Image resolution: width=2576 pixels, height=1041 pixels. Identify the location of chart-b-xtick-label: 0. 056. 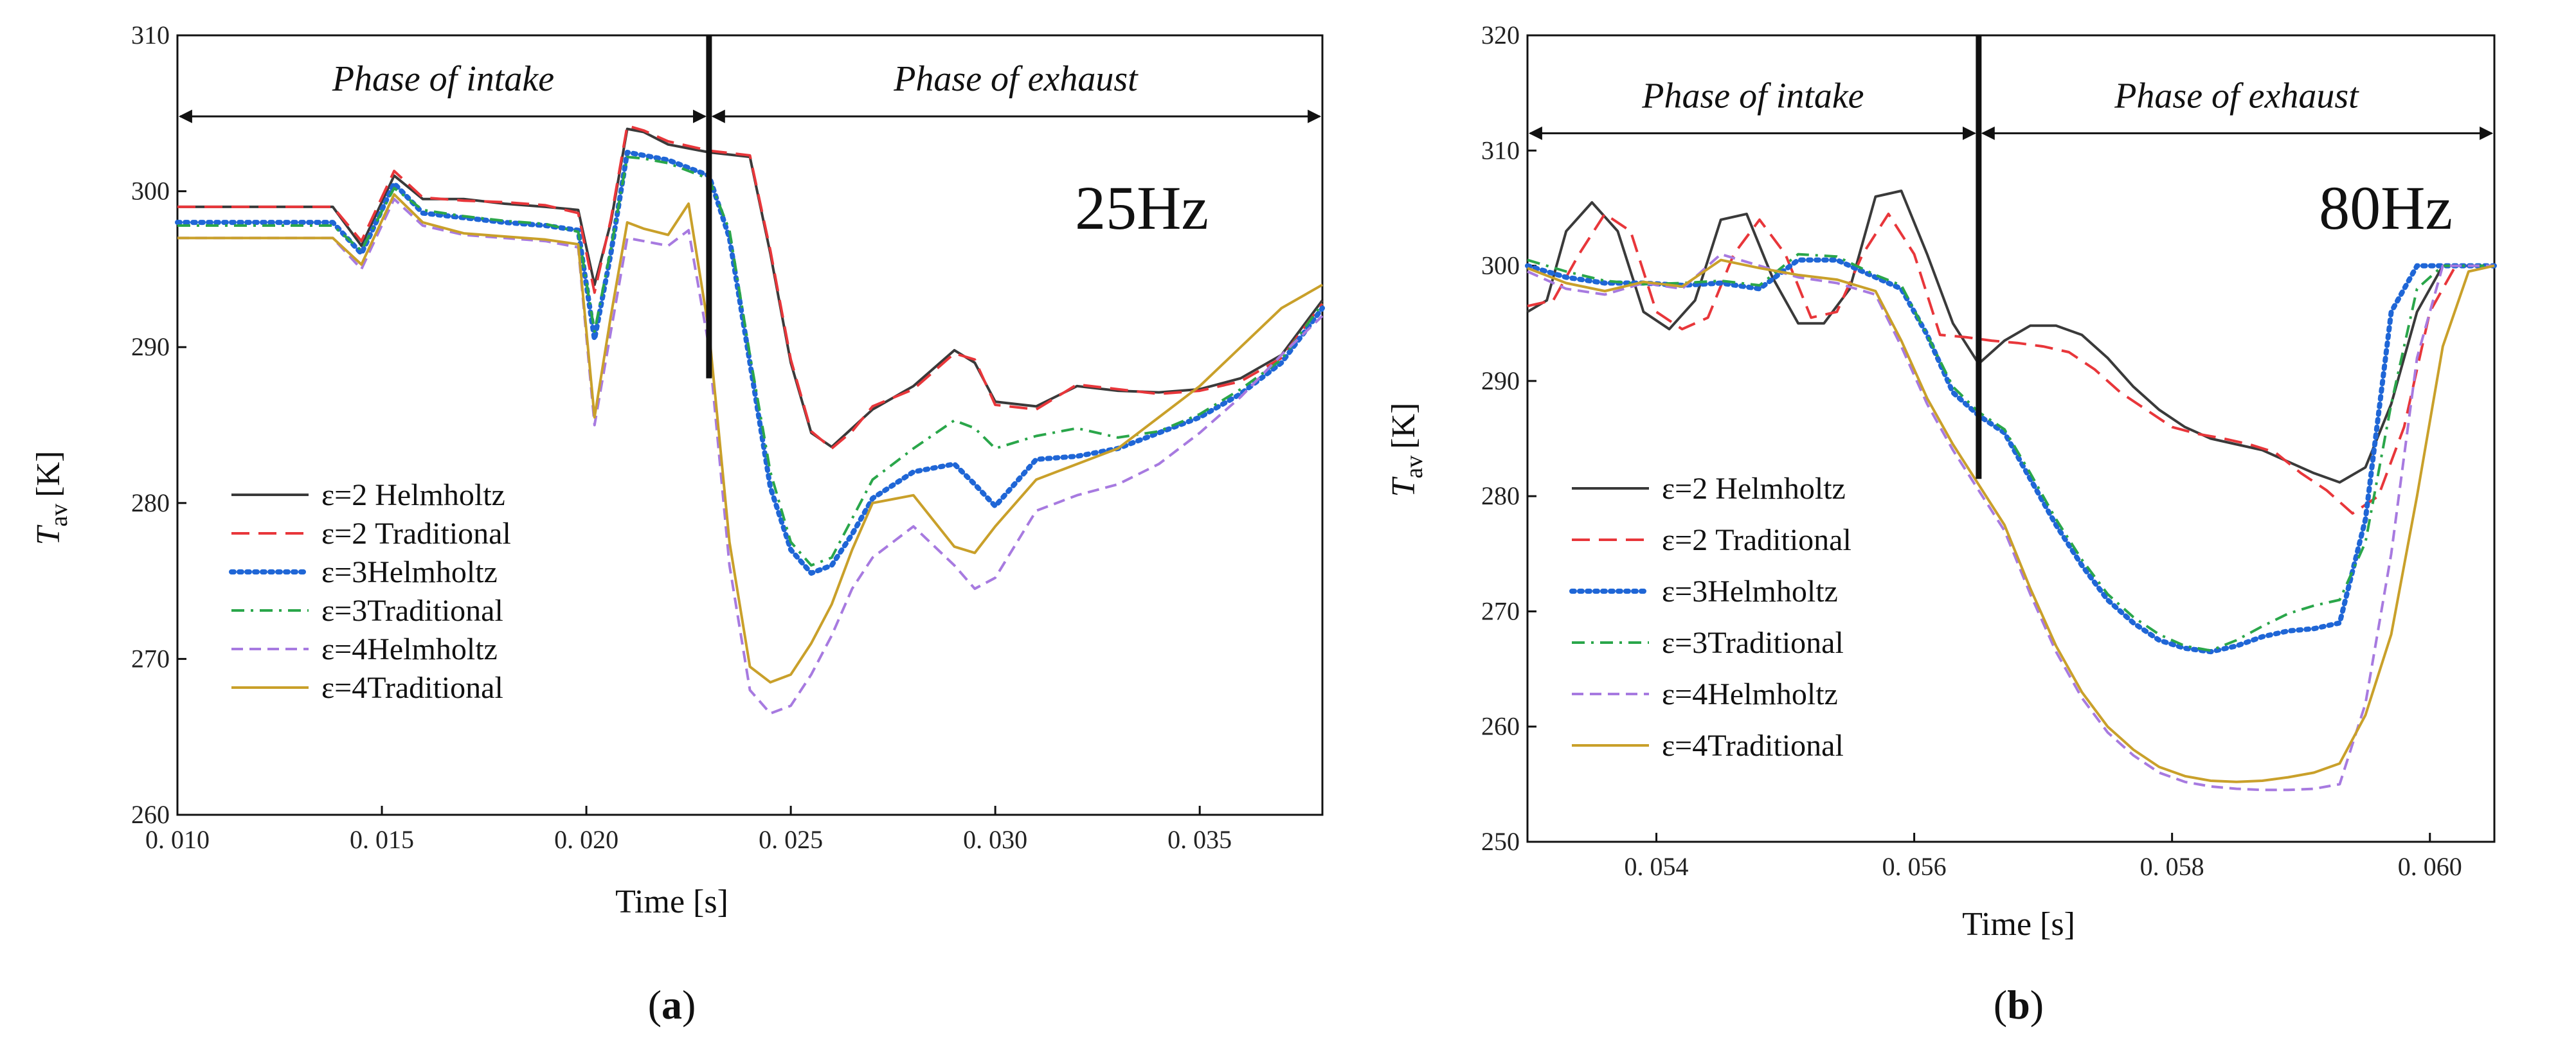
(1914, 866).